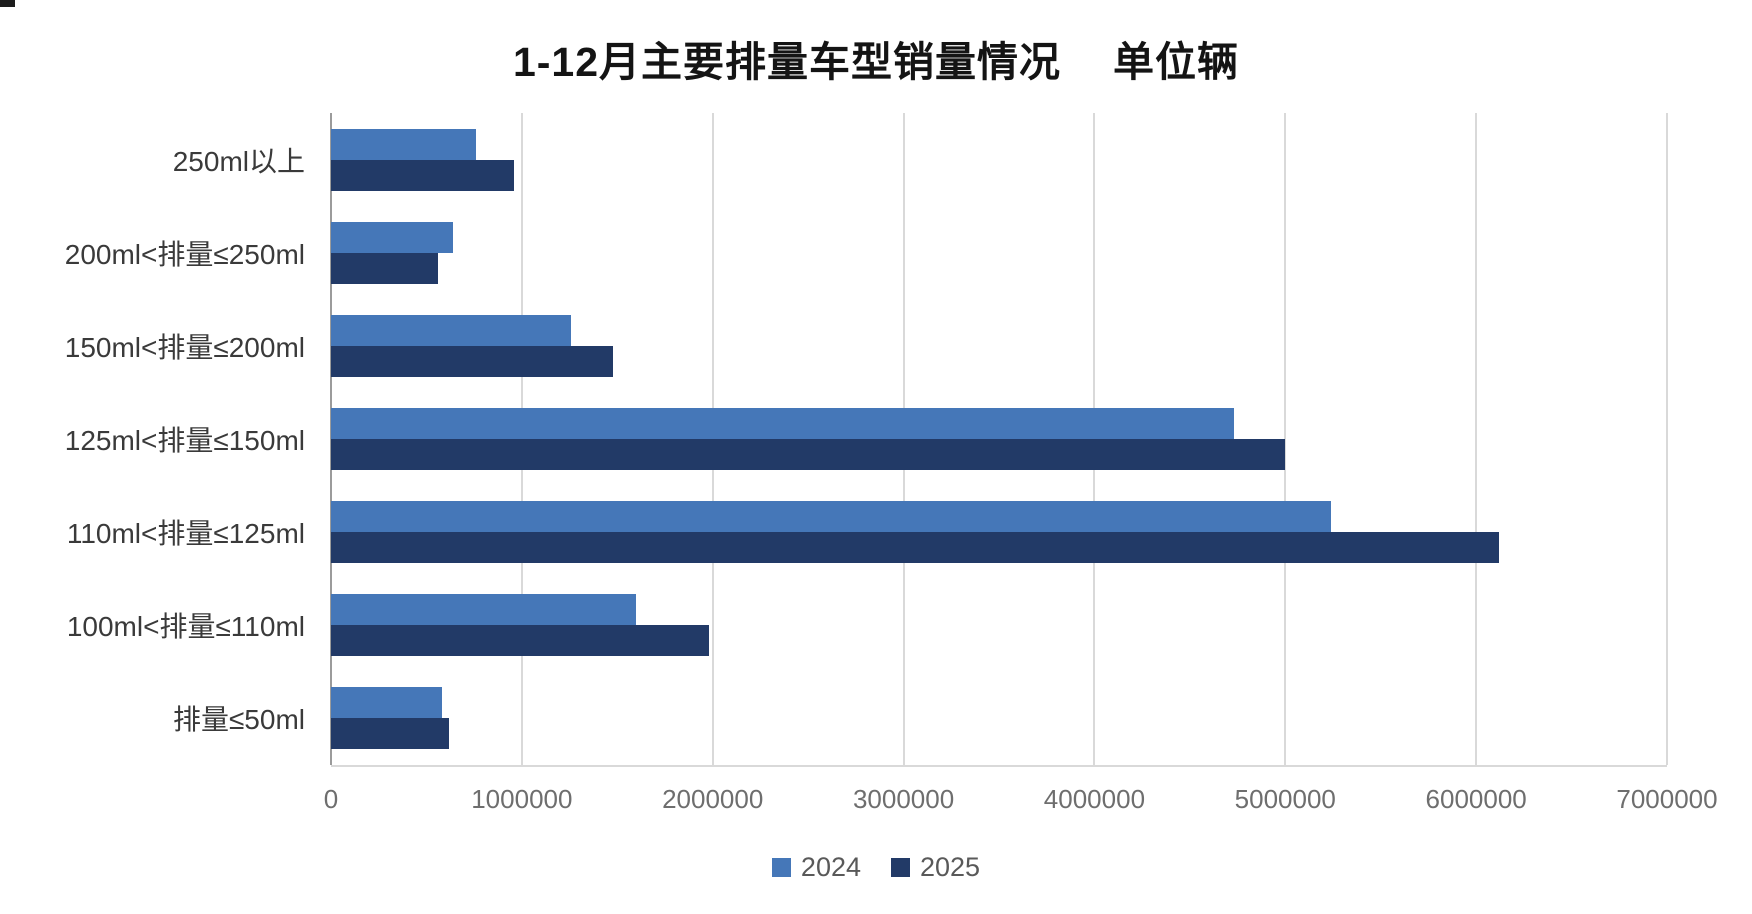  Describe the element at coordinates (903, 799) in the screenshot. I see `value-axis-tick-label: 3000000` at that location.